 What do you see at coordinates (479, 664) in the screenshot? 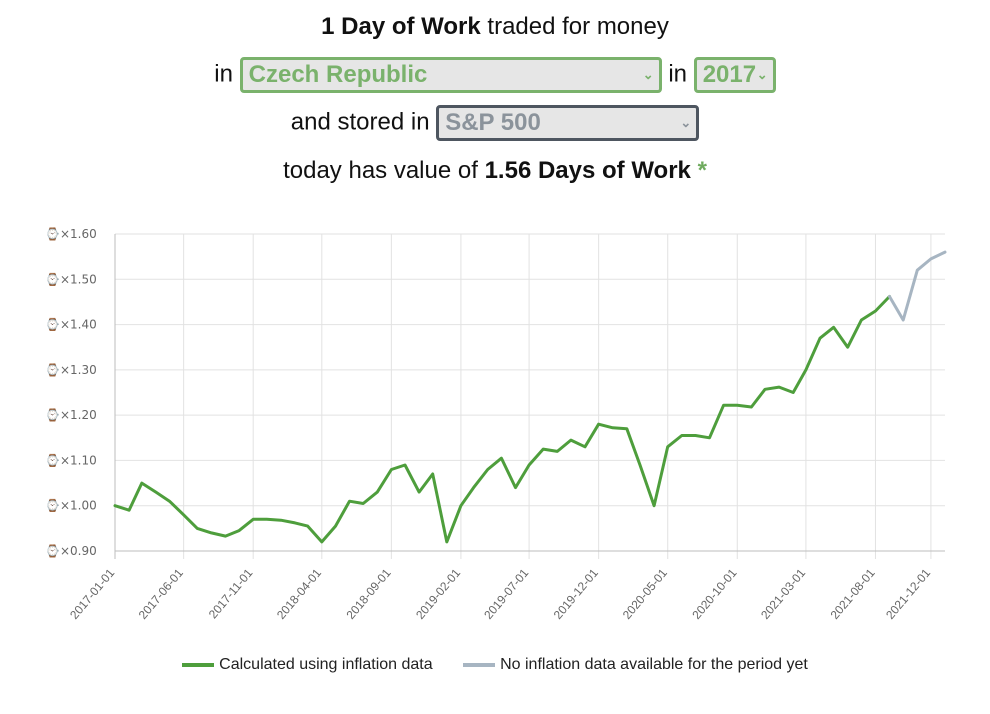
I see `legend-swatch-no-inflation` at bounding box center [479, 664].